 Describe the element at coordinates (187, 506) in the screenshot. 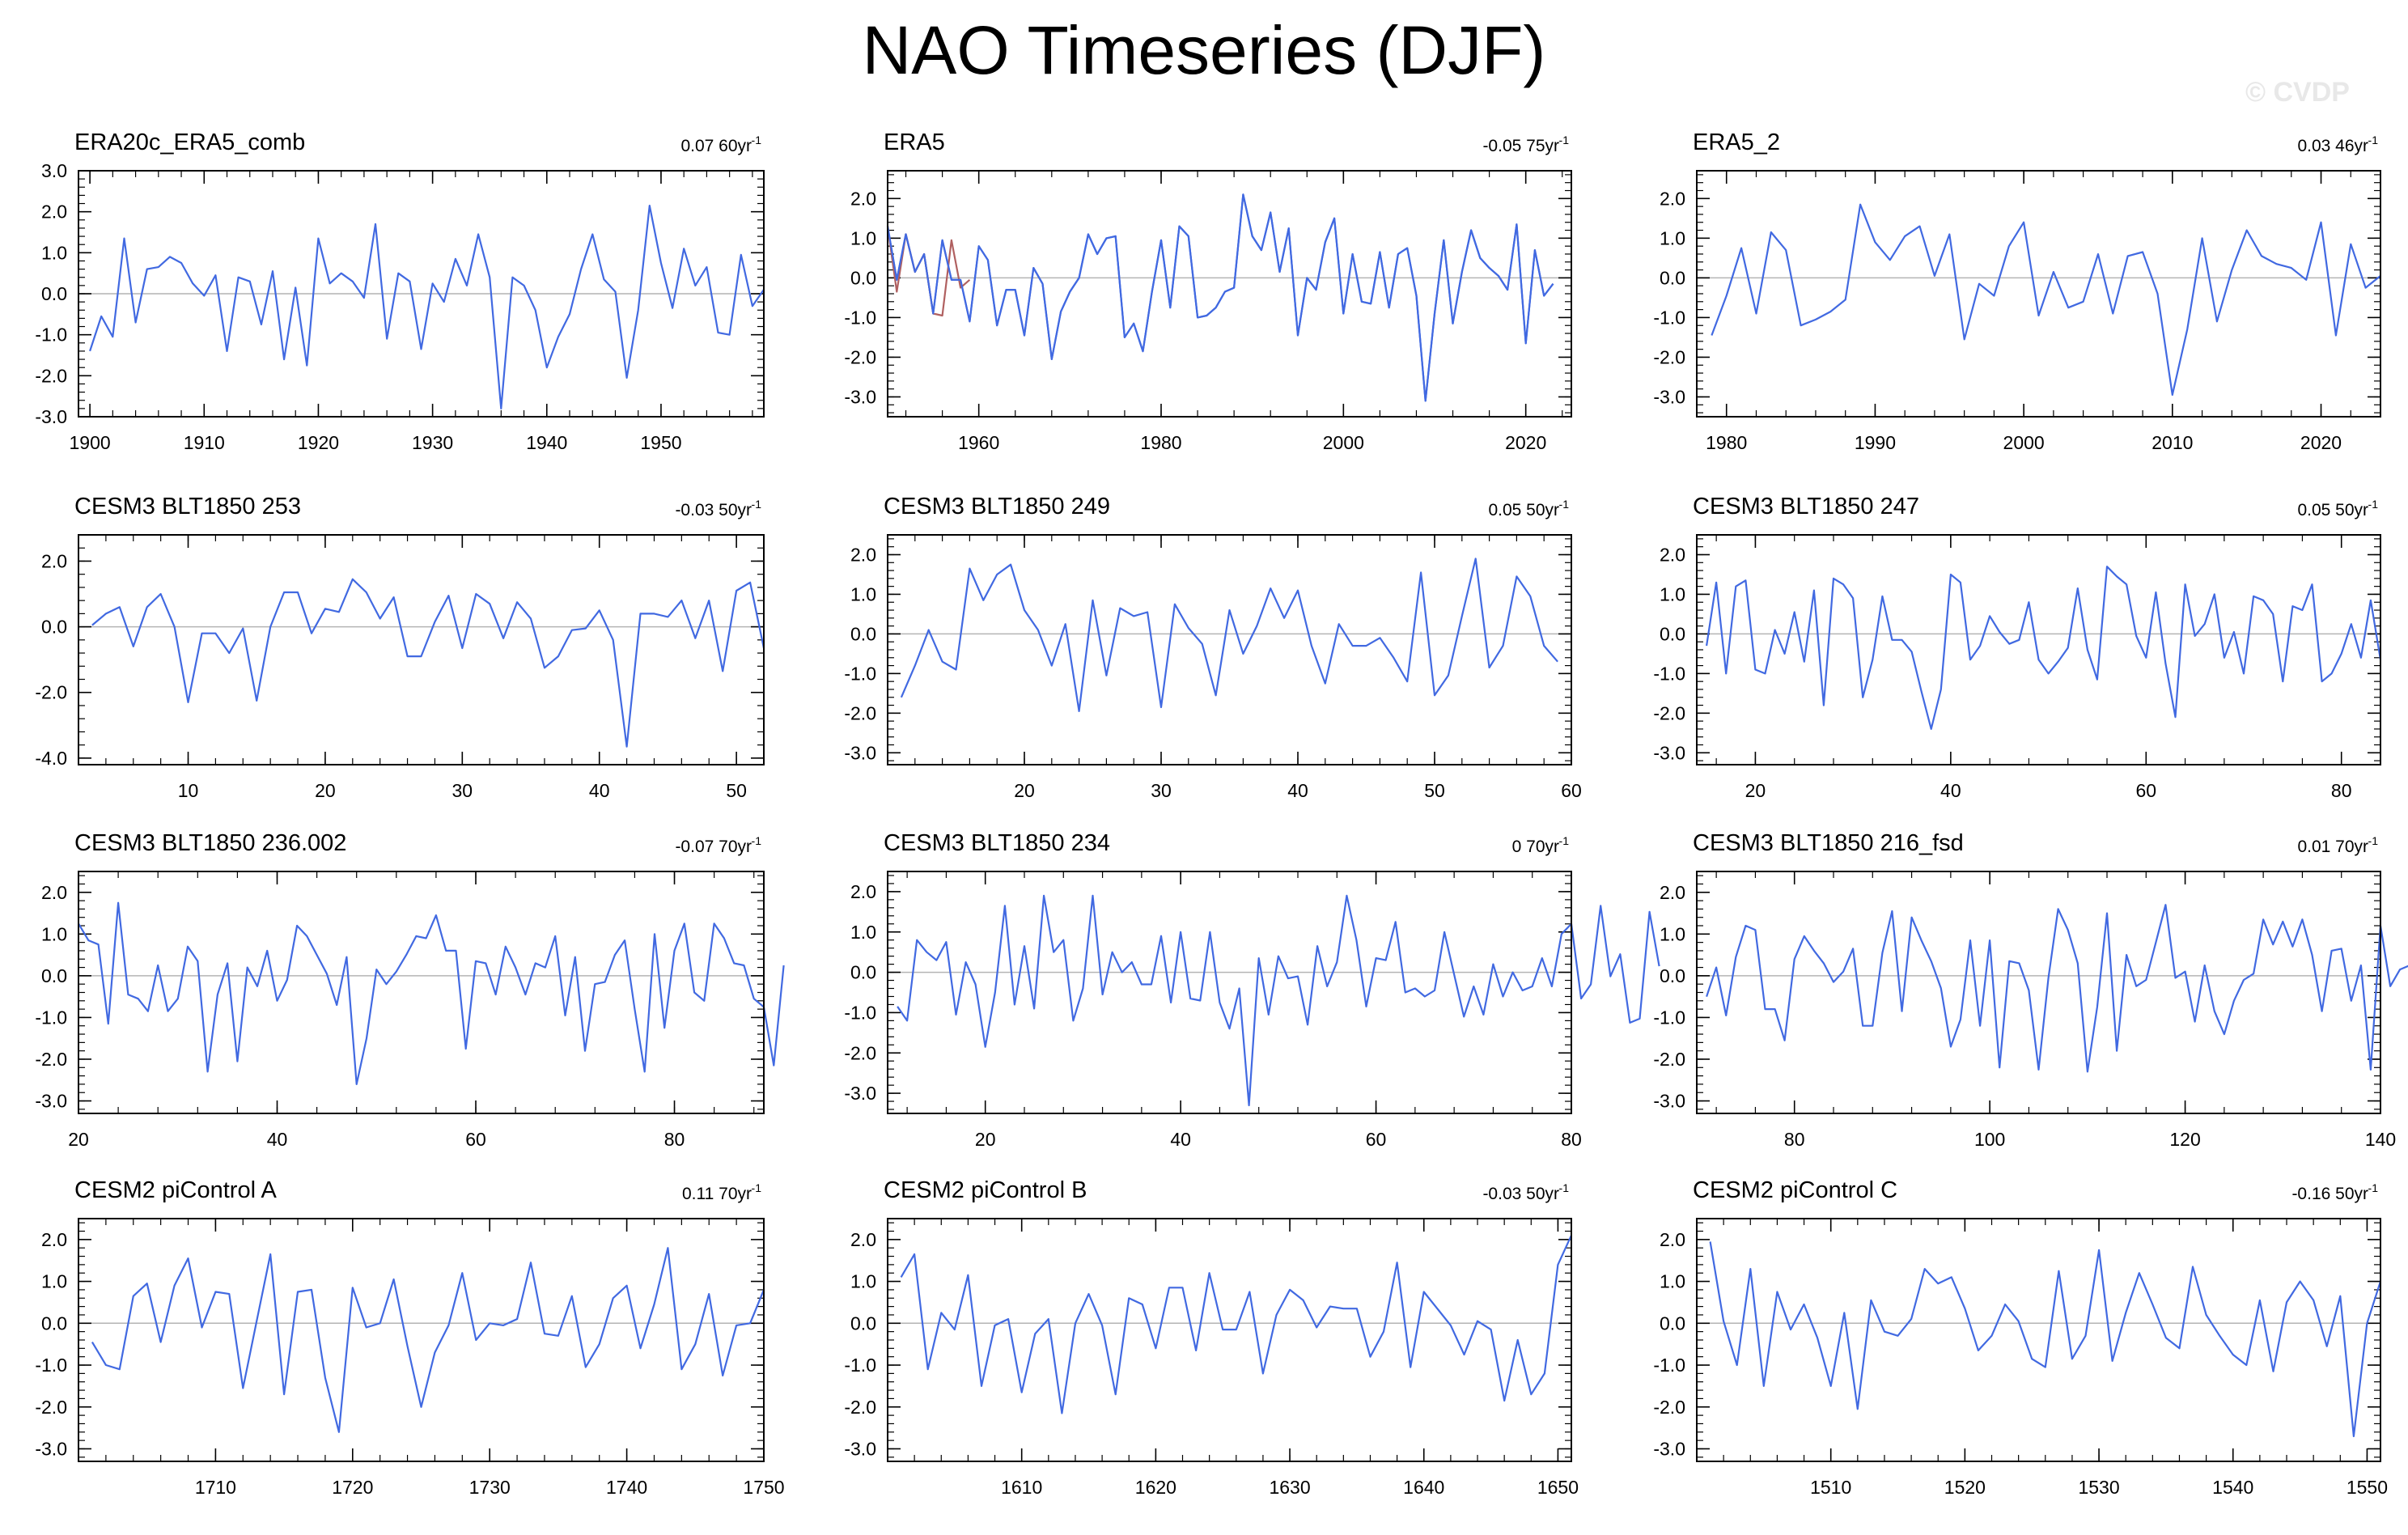

I see `panel-title: CESM3 BLT1850 253` at that location.